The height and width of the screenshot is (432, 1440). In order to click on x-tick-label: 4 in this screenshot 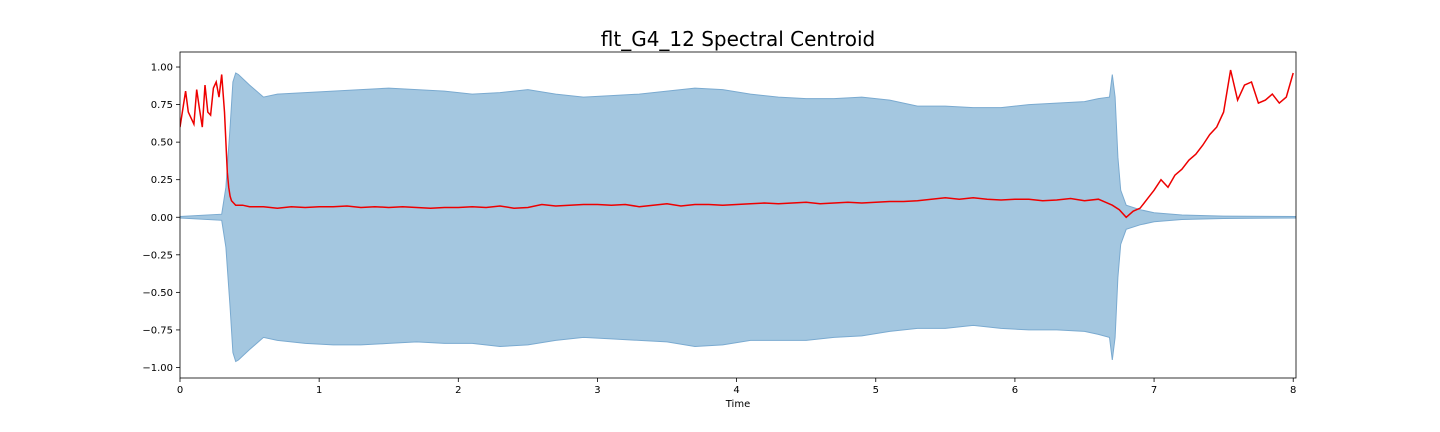, I will do `click(736, 390)`.